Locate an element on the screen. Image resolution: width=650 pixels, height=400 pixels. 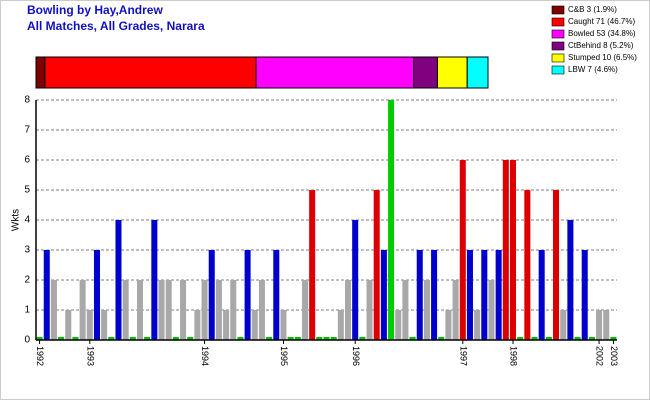
legend-label: CtBehind 8 (5.2%) is located at coordinates (601, 45).